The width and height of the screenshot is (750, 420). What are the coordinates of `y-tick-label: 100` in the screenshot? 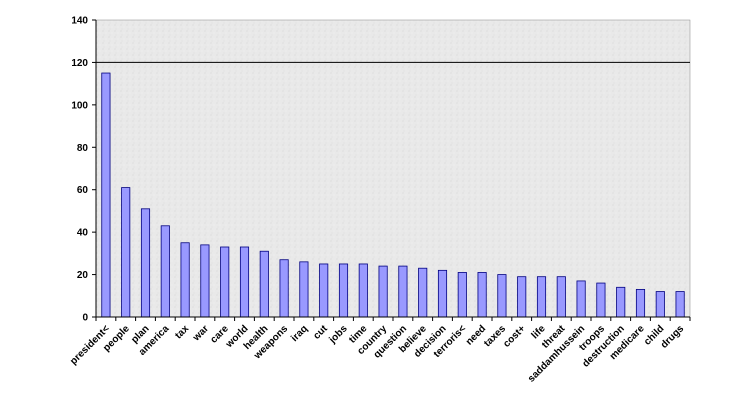 It's located at (79, 105).